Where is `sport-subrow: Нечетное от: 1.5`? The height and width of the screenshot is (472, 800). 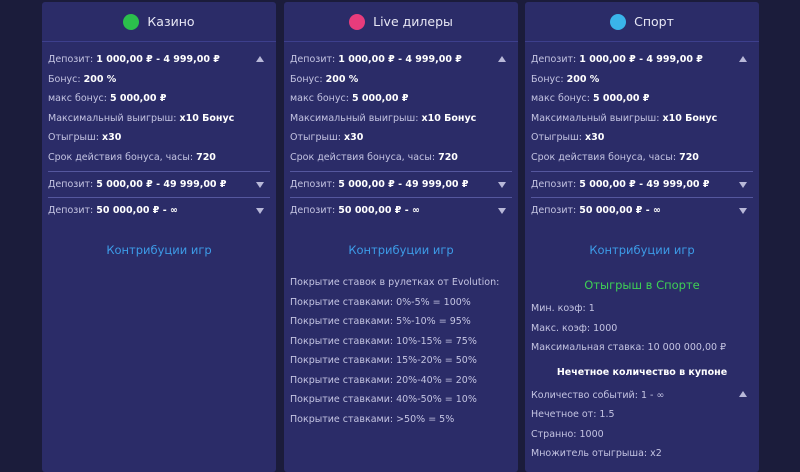 sport-subrow: Нечетное от: 1.5 is located at coordinates (573, 414).